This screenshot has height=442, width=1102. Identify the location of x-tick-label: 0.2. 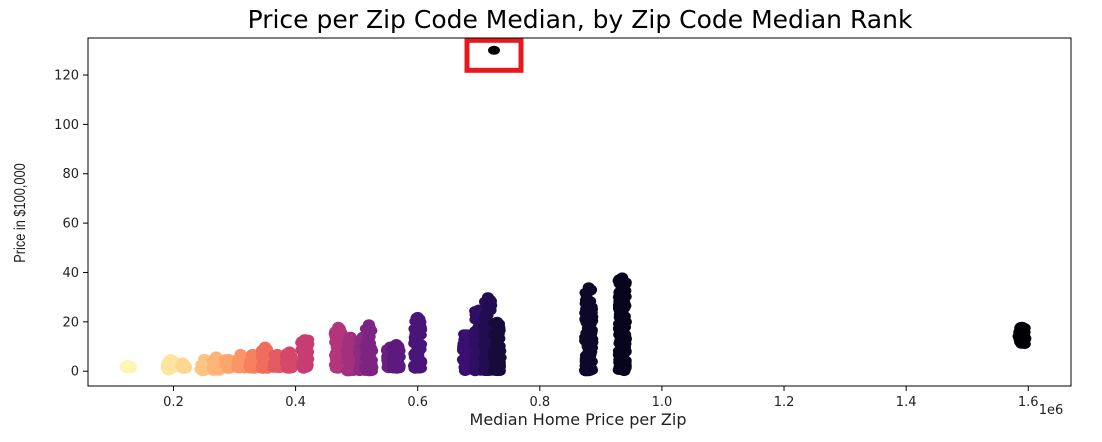
(173, 402).